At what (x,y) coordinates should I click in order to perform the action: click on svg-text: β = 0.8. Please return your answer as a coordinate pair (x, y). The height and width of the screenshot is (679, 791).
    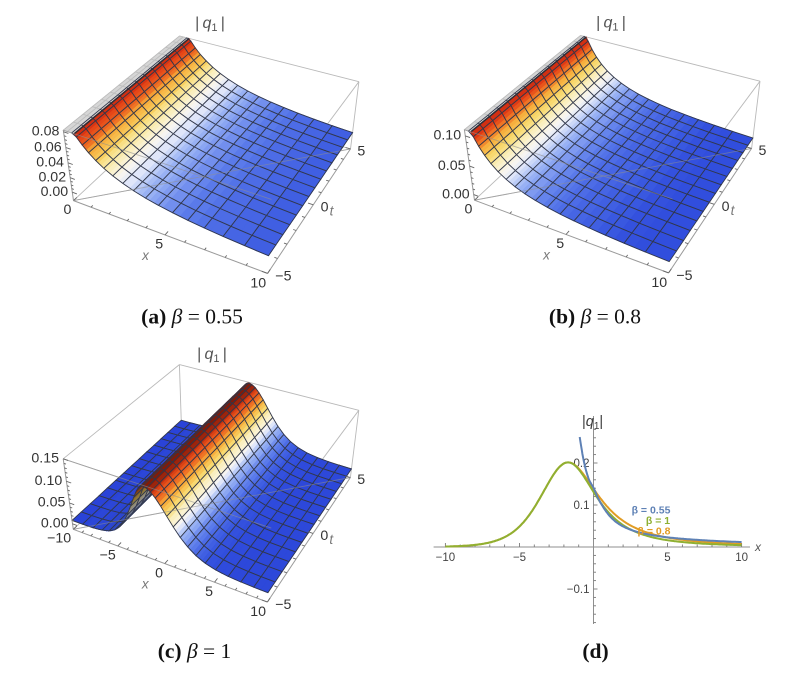
    Looking at the image, I should click on (654, 532).